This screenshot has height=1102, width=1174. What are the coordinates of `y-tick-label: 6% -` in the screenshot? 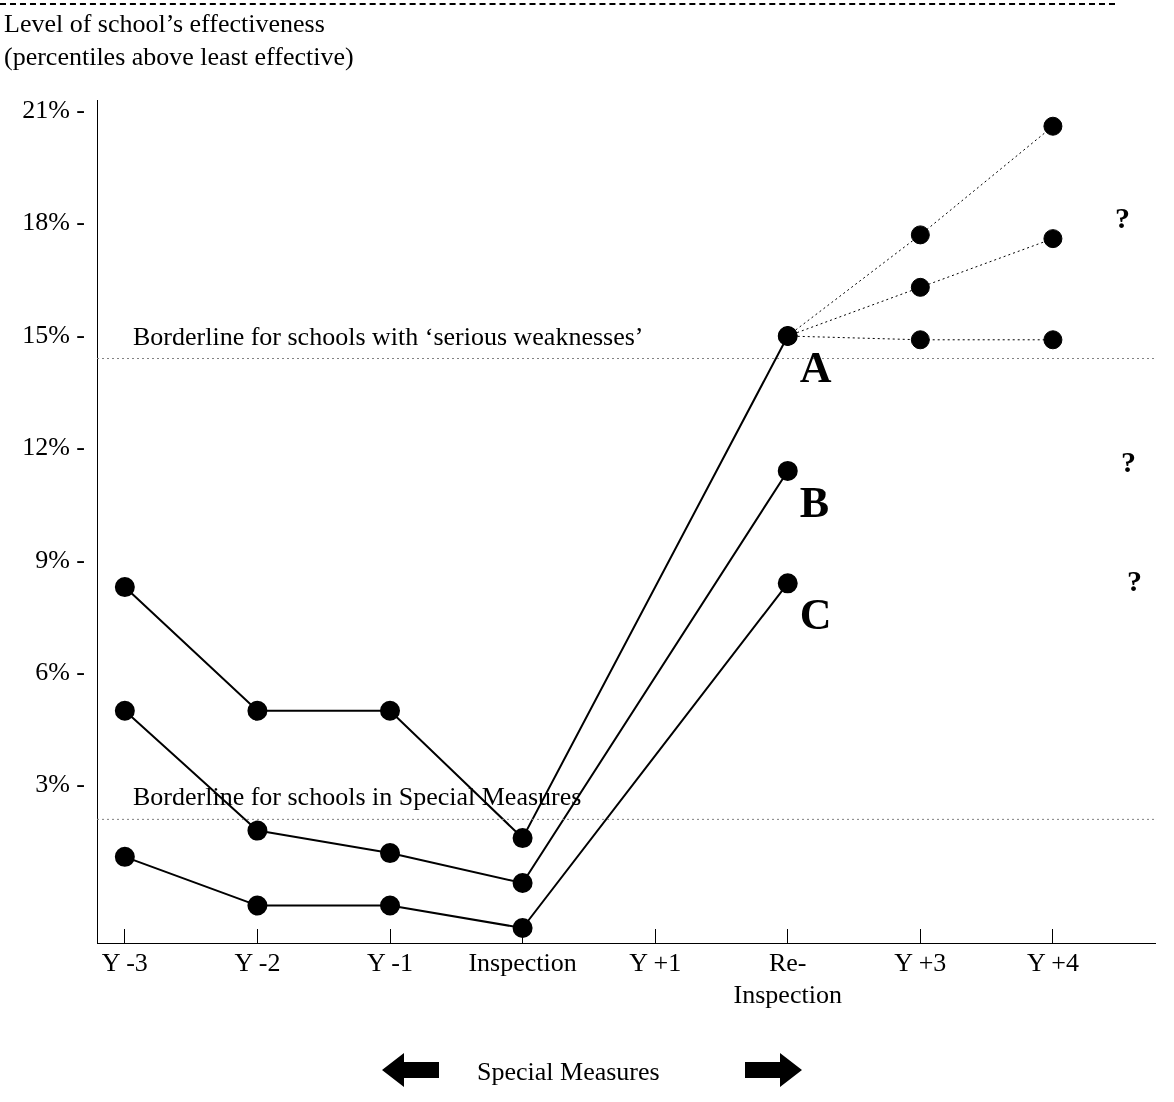 It's located at (60, 672).